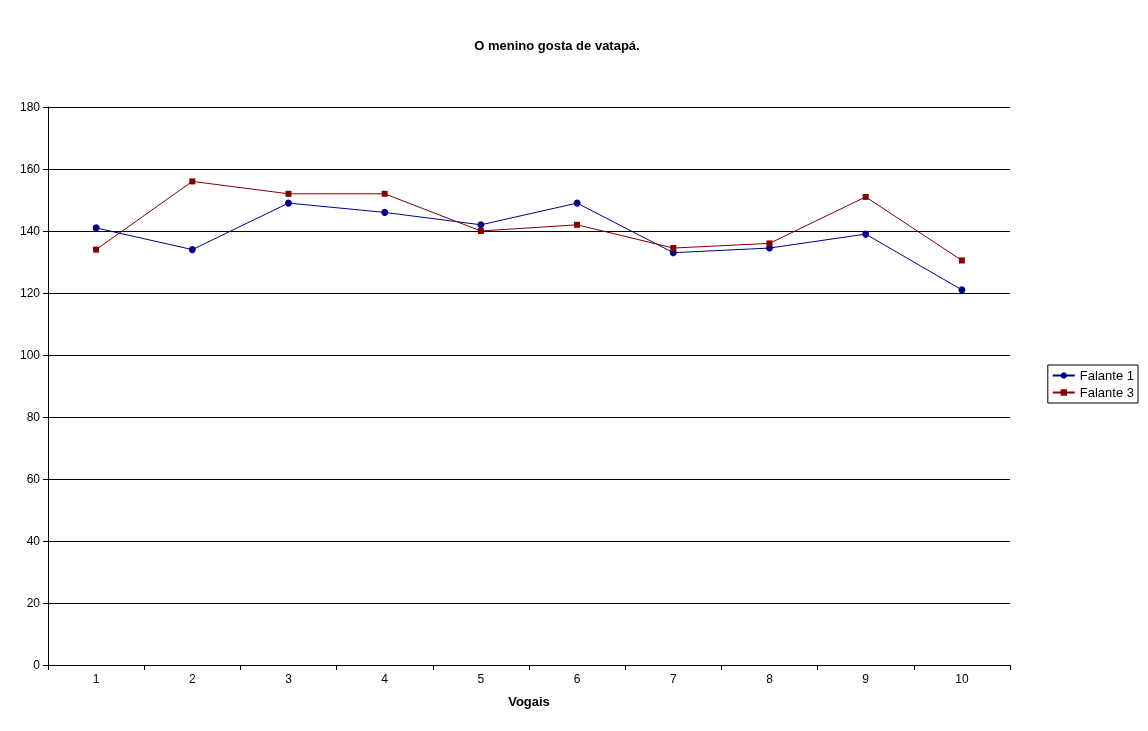  What do you see at coordinates (192, 679) in the screenshot?
I see `x-tick-label: 2` at bounding box center [192, 679].